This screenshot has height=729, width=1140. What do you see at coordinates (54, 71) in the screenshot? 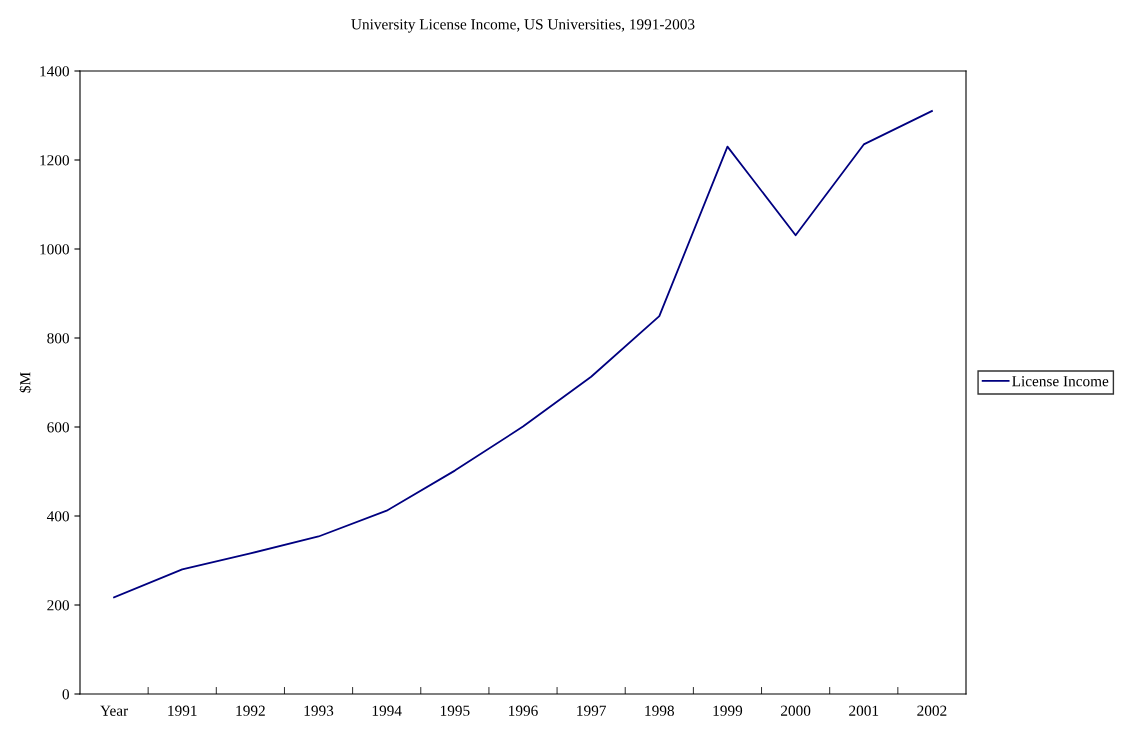
I see `y-tick-label: 1400` at bounding box center [54, 71].